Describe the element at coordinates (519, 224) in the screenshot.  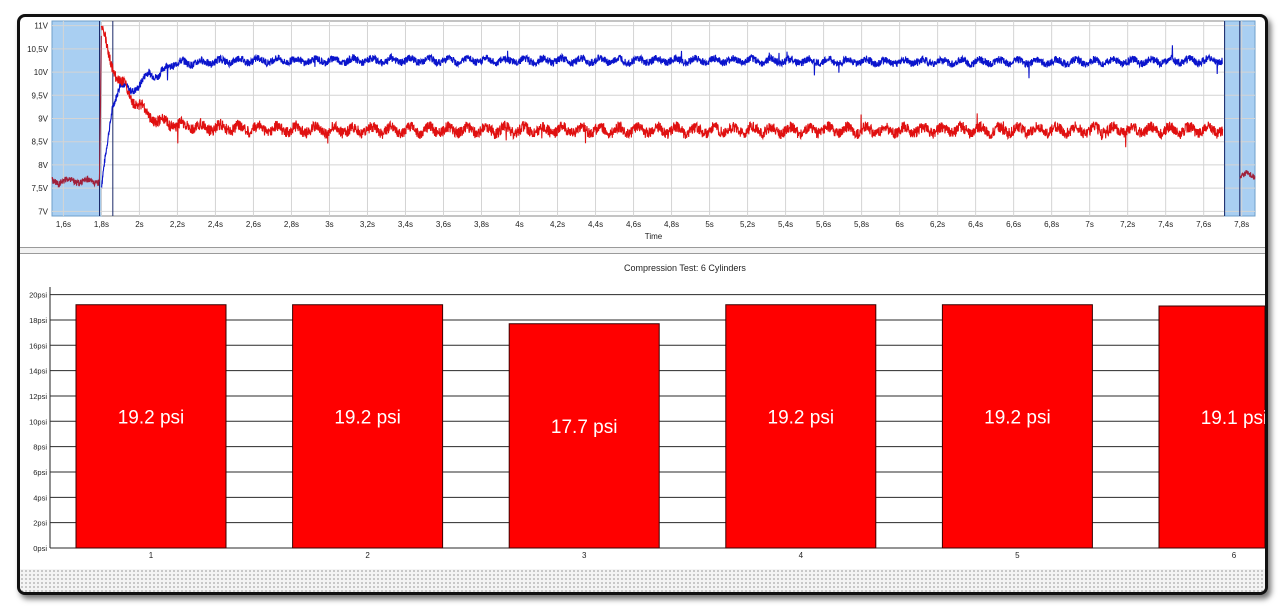
I see `x-tick-label: 4s` at that location.